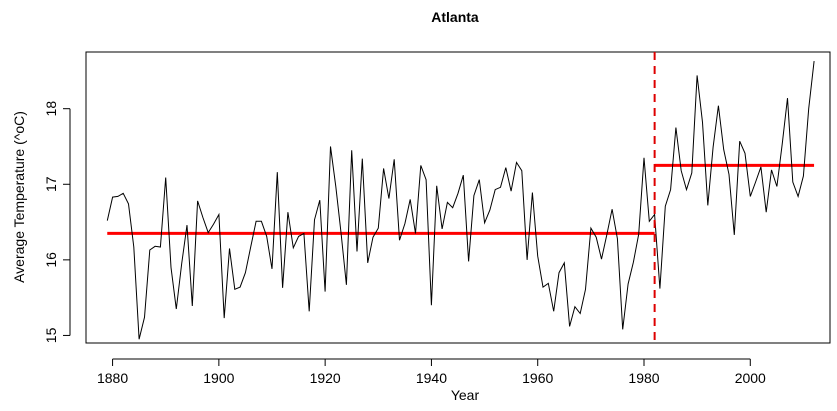 The image size is (837, 411). I want to click on y-tick-label: 16, so click(51, 260).